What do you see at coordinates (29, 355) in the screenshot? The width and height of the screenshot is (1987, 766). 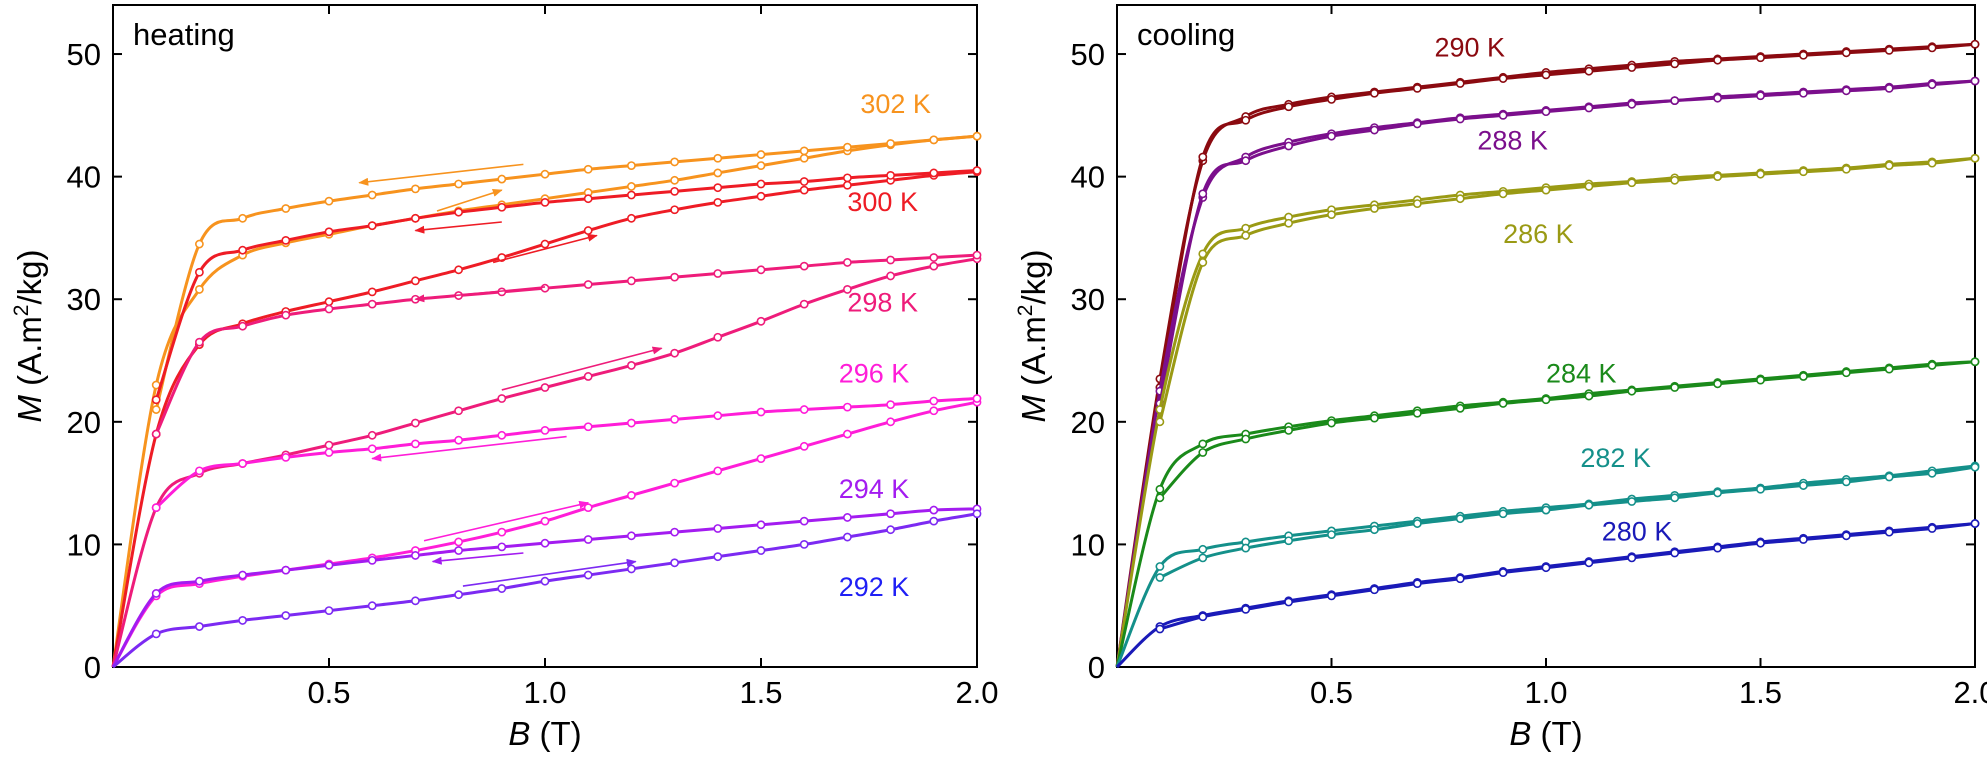 I see `y-axis-unit: (A.m` at bounding box center [29, 355].